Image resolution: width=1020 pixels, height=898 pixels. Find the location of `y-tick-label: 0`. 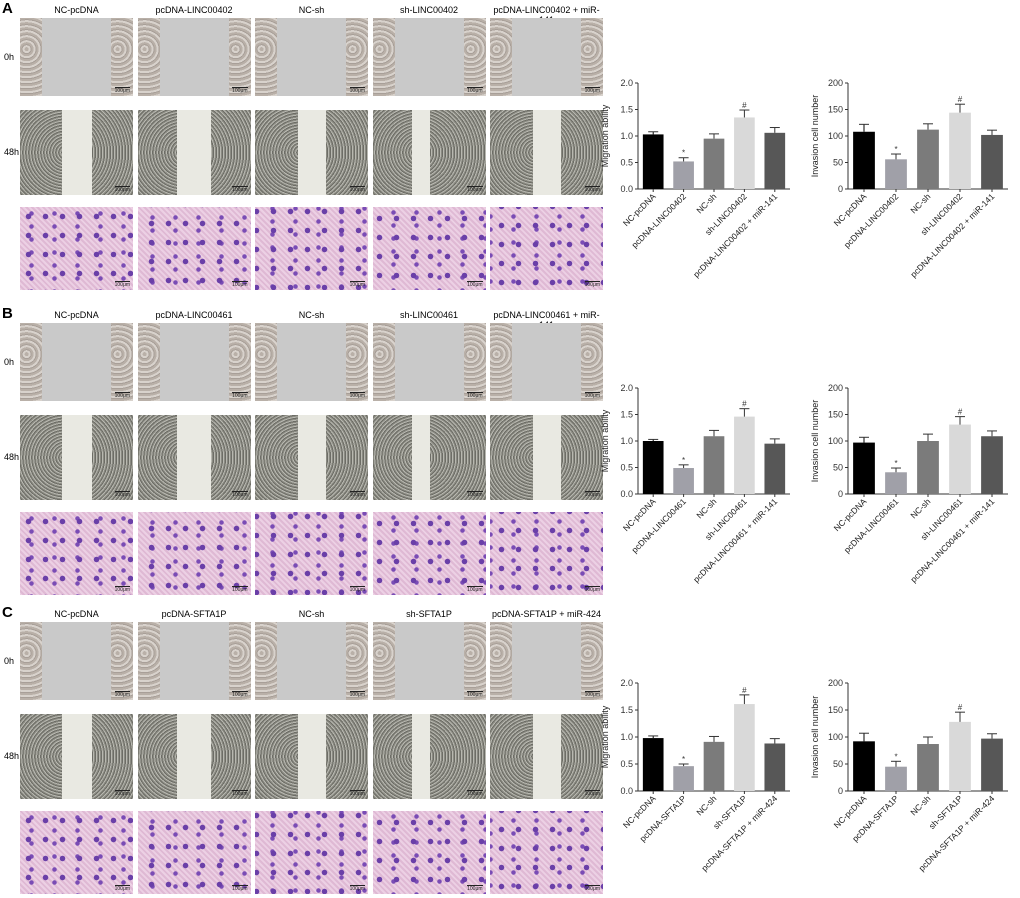

y-tick-label: 0 is located at coordinates (840, 189).